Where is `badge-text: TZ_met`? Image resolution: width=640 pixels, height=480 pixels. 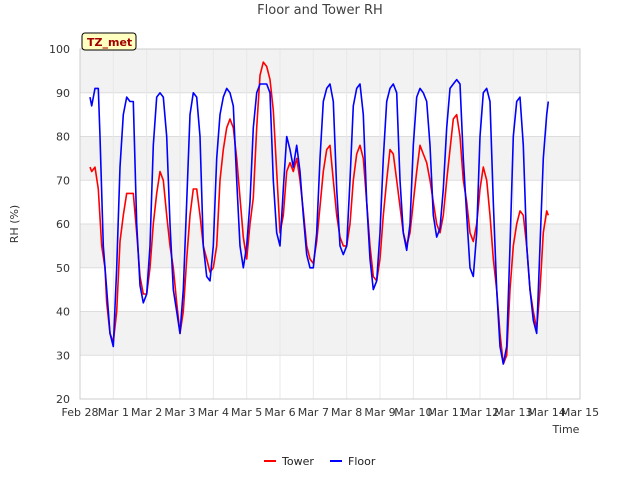 badge-text: TZ_met is located at coordinates (109, 42).